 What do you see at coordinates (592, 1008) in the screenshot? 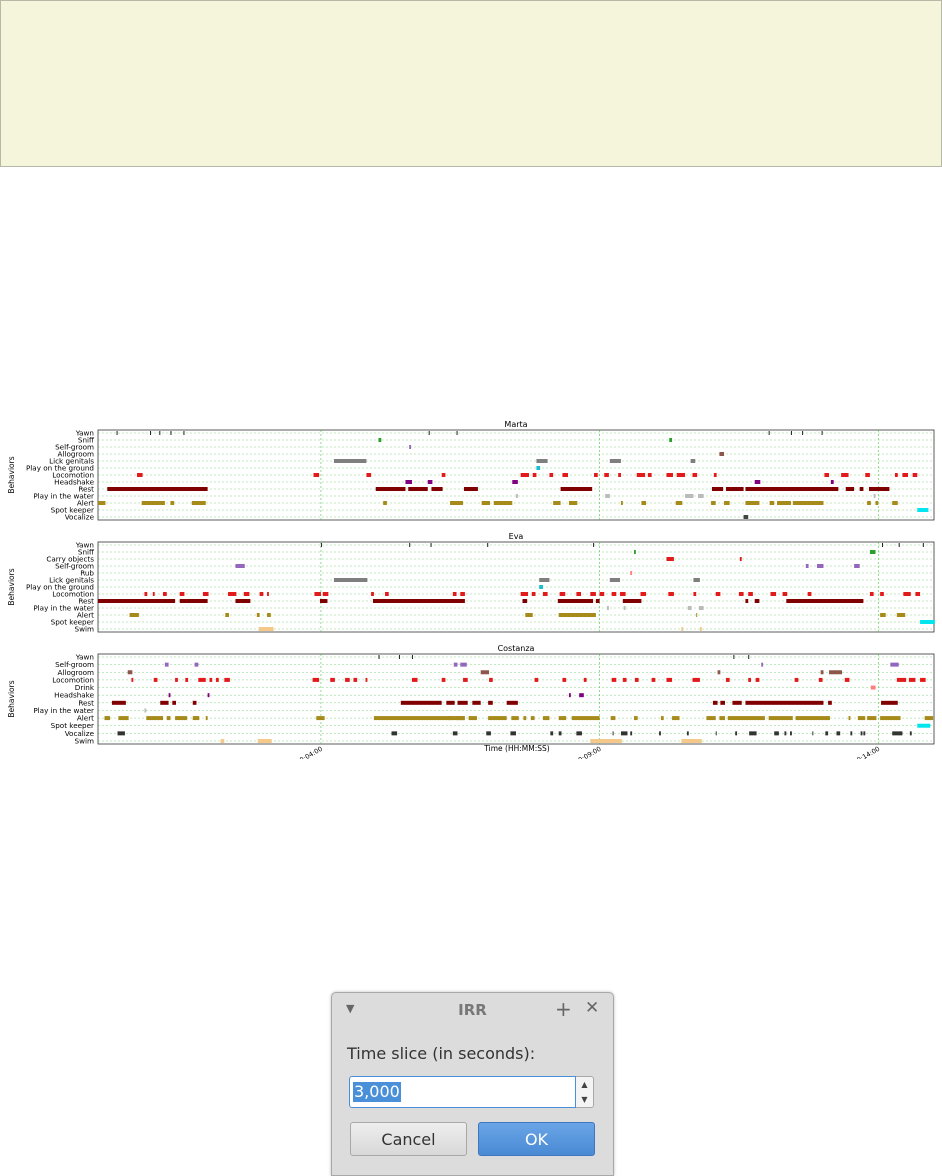
I see `close-icon: ✕` at bounding box center [592, 1008].